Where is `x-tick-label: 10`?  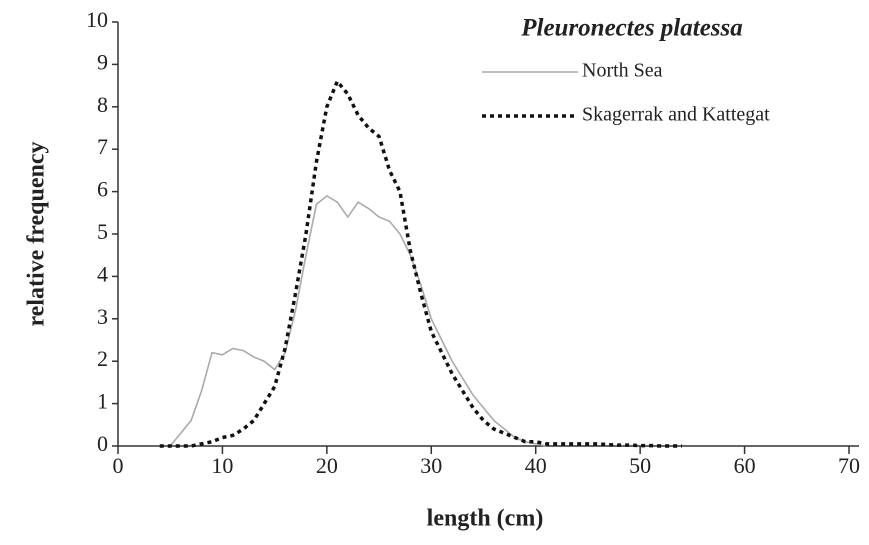 x-tick-label: 10 is located at coordinates (222, 465).